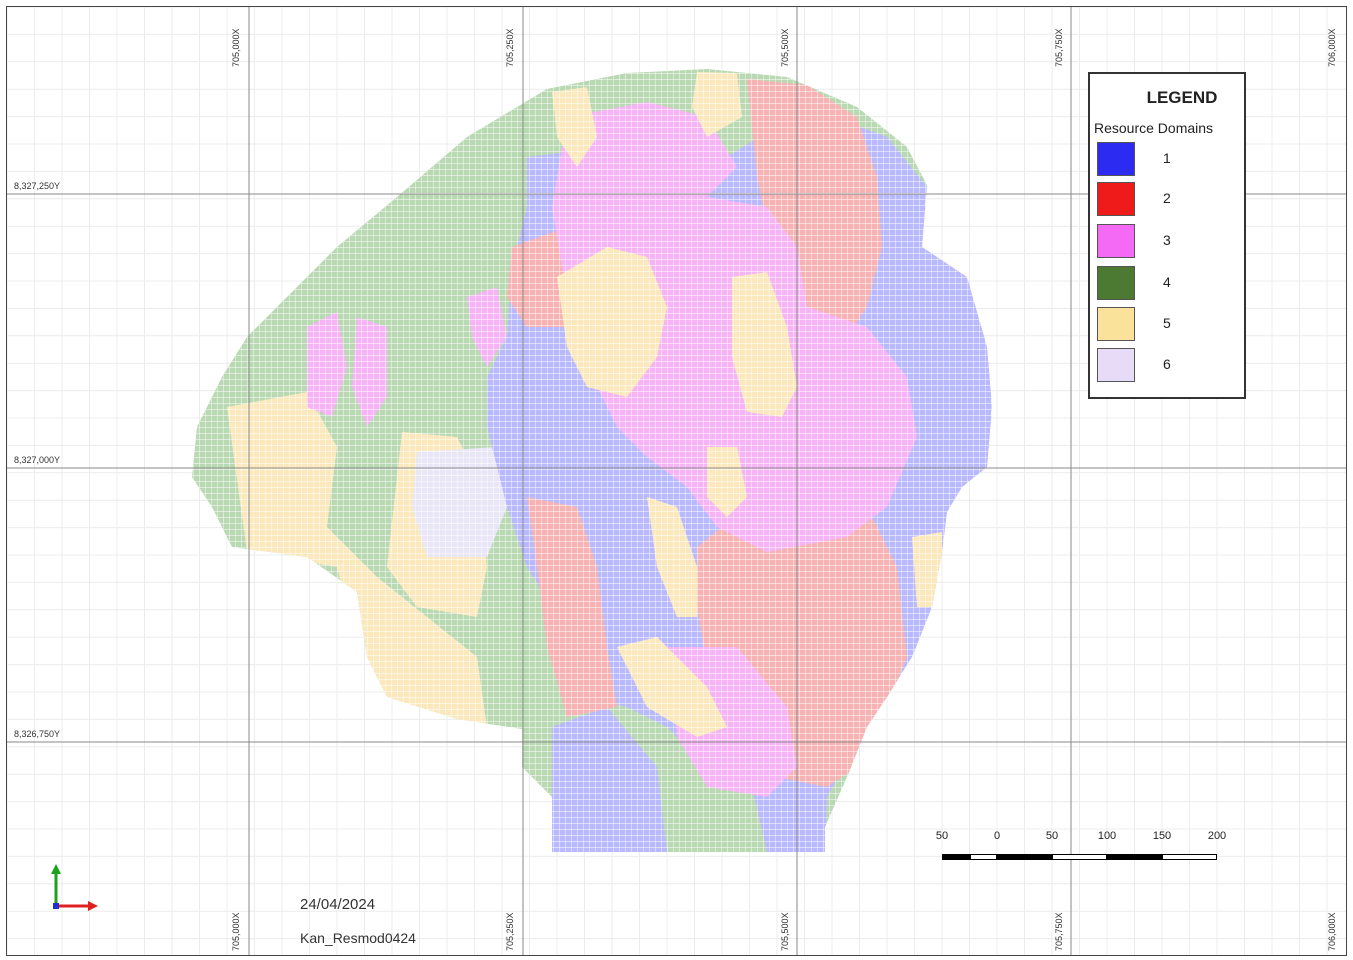  Describe the element at coordinates (1086, 850) in the screenshot. I see `scale-bar: 50 0 50 100 150 200` at that location.